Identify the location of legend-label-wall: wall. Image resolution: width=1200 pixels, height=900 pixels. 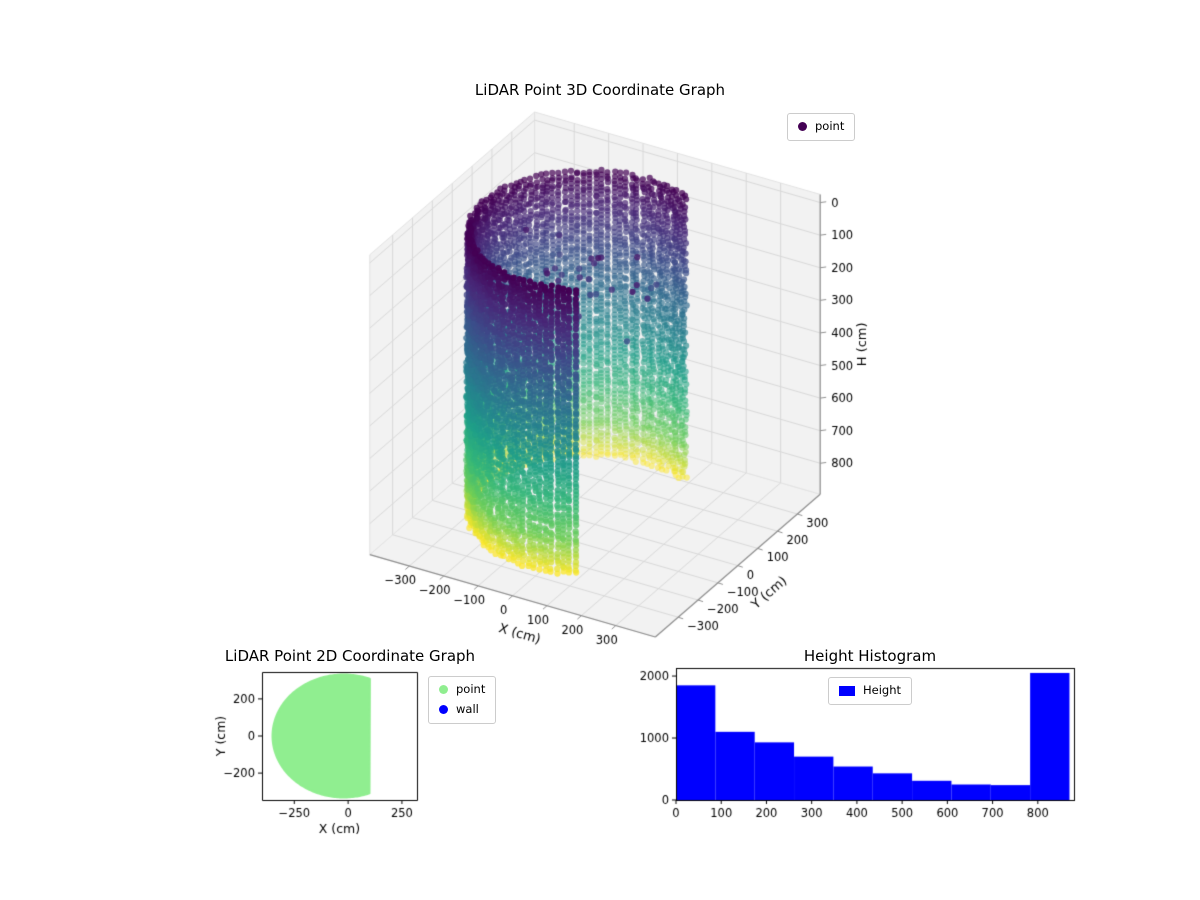
(467, 708).